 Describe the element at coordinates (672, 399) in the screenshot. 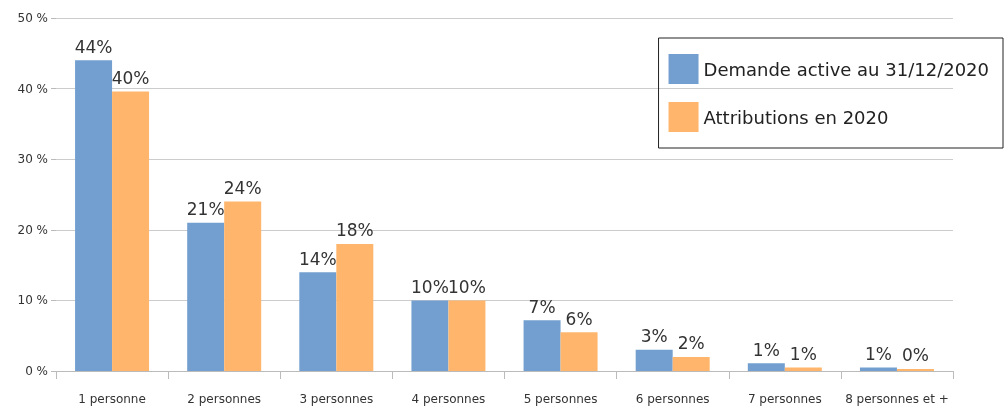

I see `x-tick-label: 6 personnes` at that location.